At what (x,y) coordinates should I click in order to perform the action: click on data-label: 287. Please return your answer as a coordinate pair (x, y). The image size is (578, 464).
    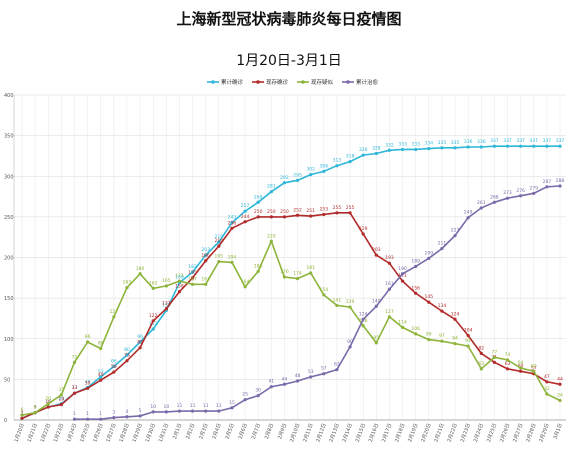
    Looking at the image, I should click on (547, 182).